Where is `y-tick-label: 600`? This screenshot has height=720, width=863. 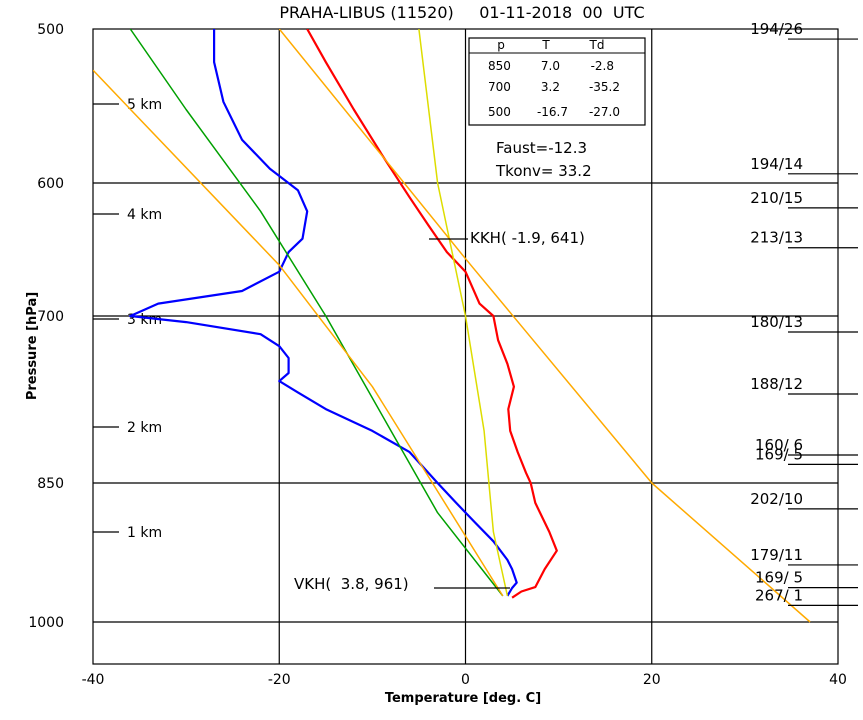 y-tick-label: 600 is located at coordinates (50, 184).